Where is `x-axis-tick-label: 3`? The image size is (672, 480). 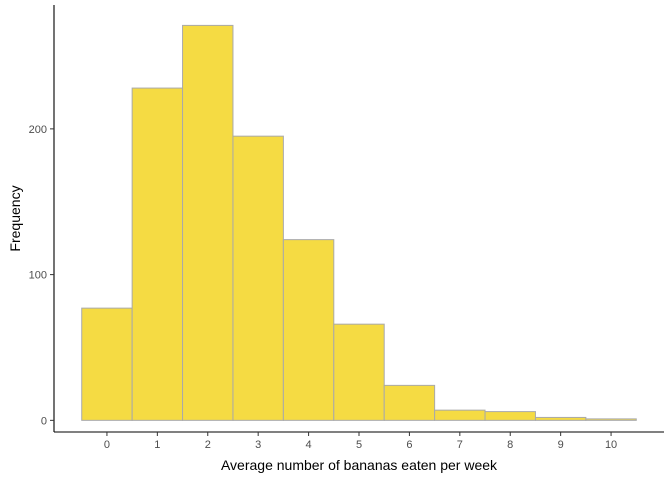
x-axis-tick-label: 3 is located at coordinates (258, 445).